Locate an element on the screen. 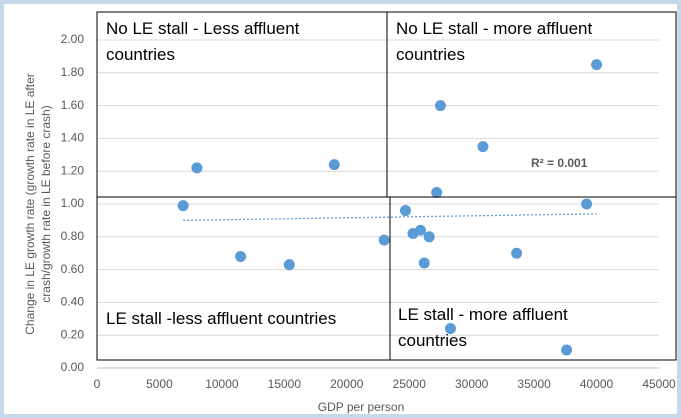 This screenshot has width=681, height=418. y-tick-label: 1.00 is located at coordinates (73, 203).